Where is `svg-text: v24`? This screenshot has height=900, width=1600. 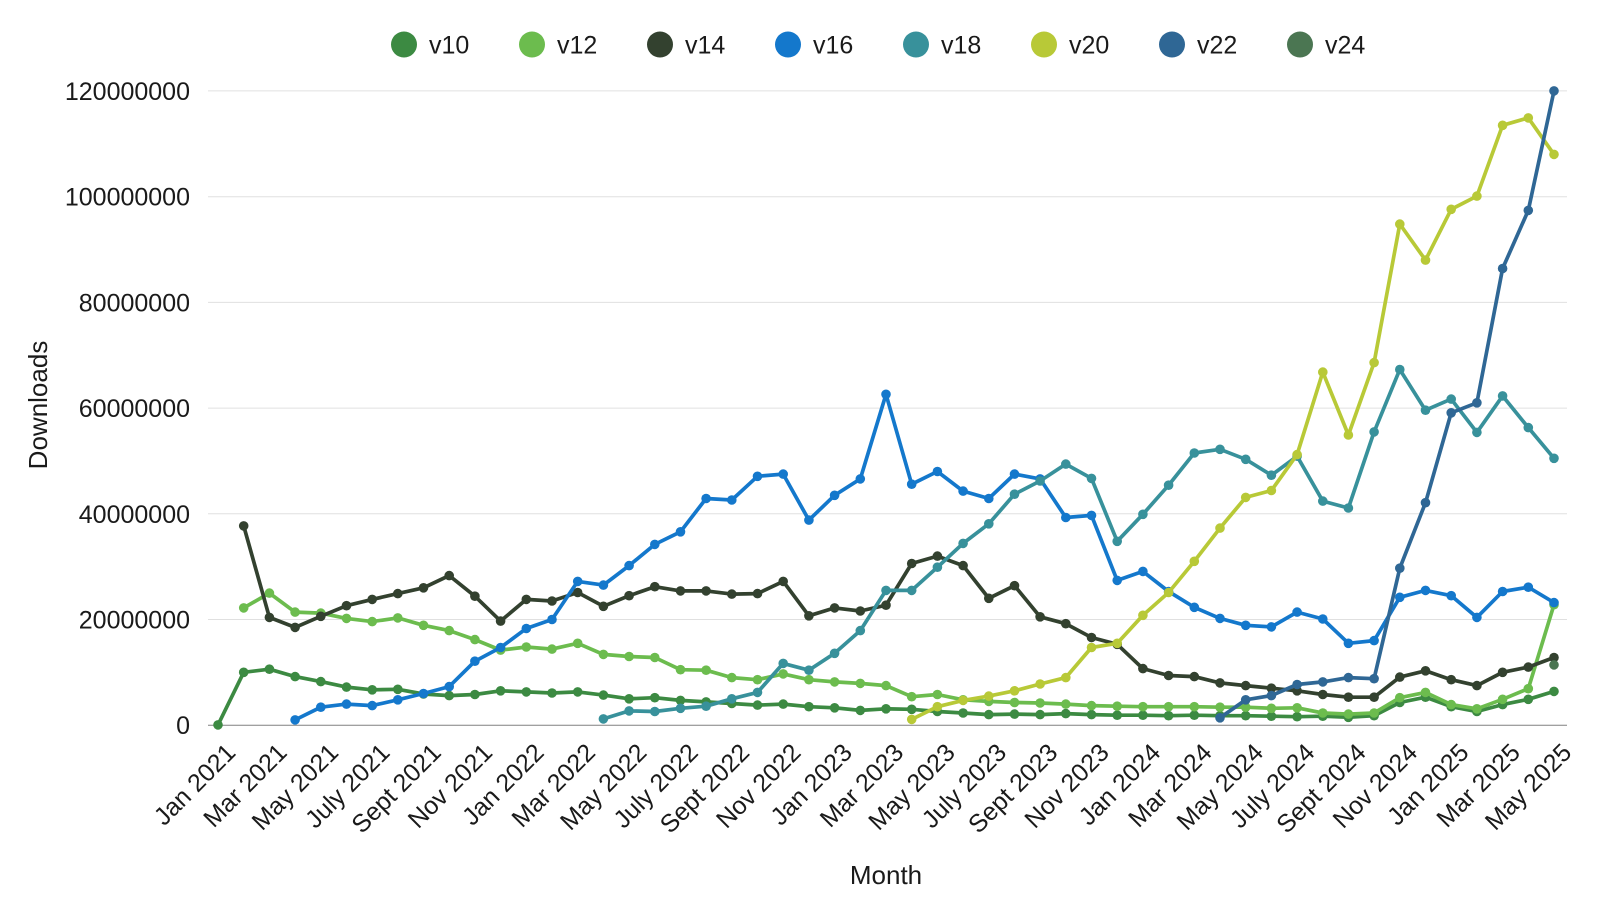 svg-text: v24 is located at coordinates (1345, 46).